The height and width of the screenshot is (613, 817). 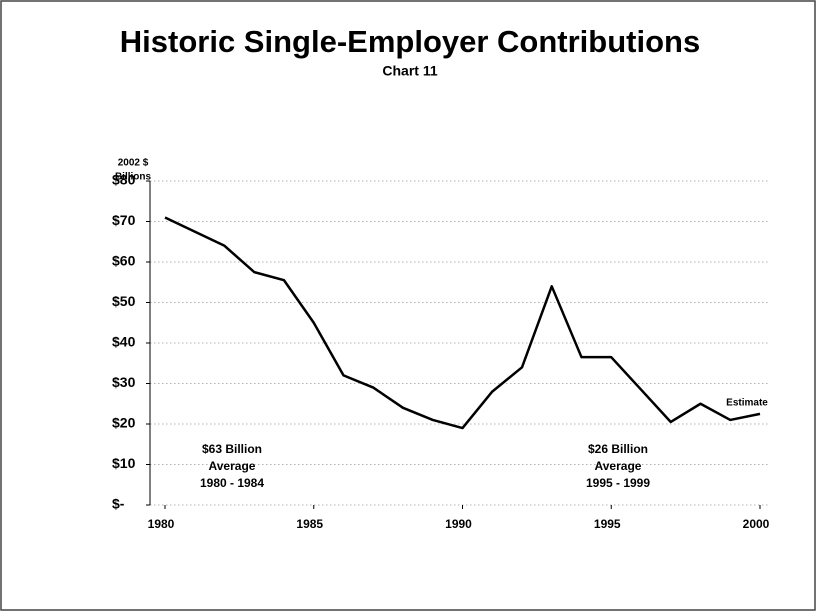 I want to click on y-tick-label: $10, so click(x=124, y=463).